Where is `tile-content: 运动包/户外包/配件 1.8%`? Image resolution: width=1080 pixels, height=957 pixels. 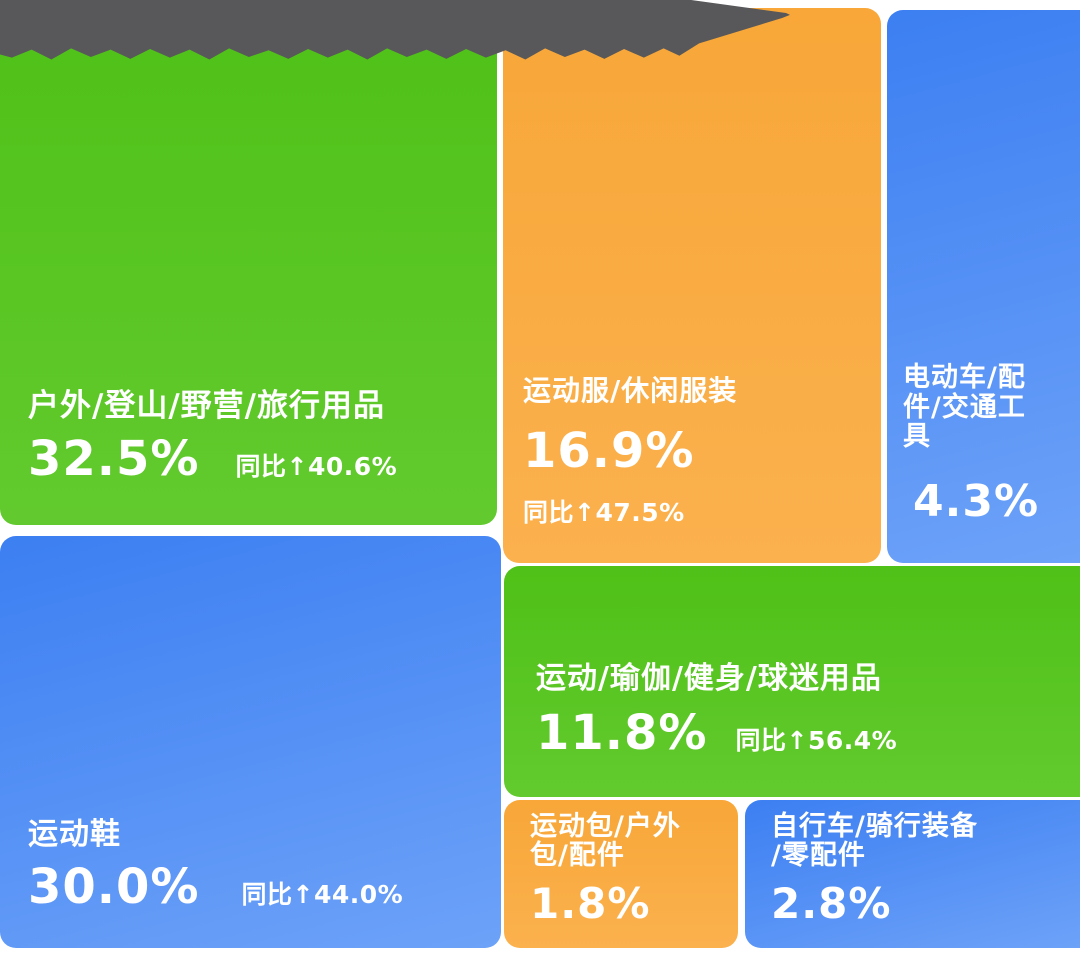 tile-content: 运动包/户外包/配件 1.8% is located at coordinates (629, 869).